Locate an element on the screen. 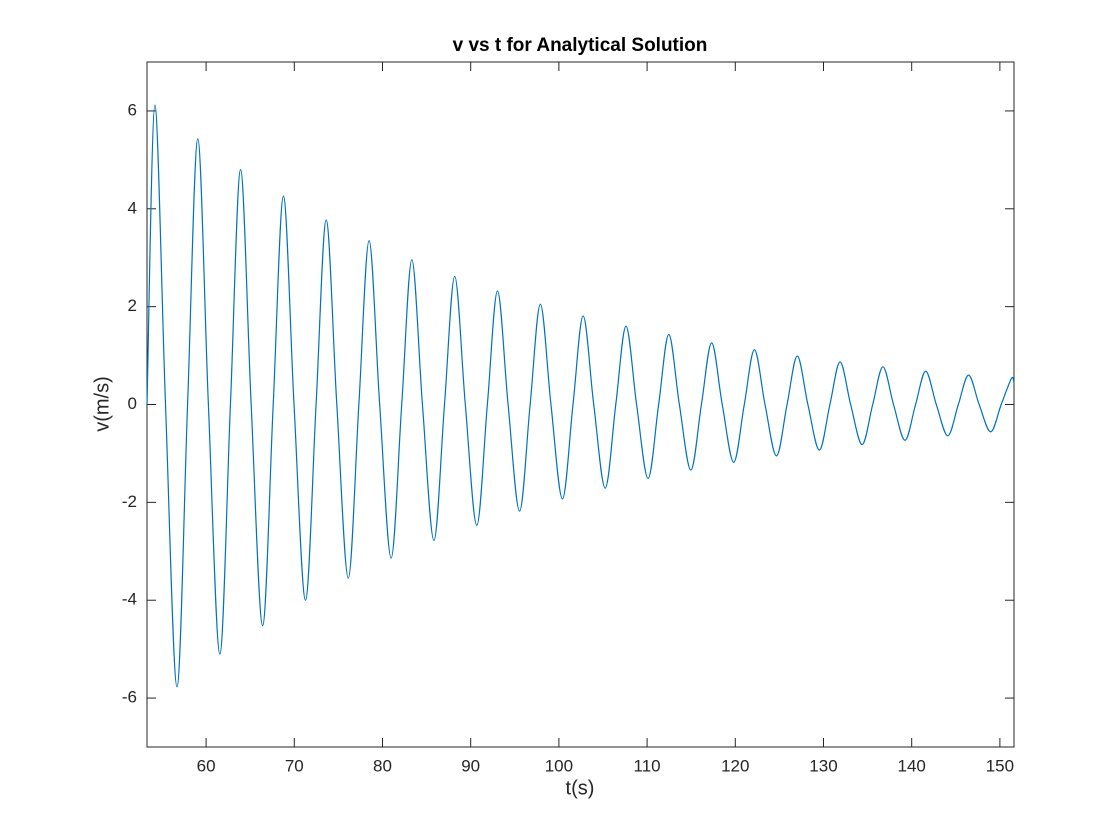 The width and height of the screenshot is (1120, 840). x-tick-label: 150 is located at coordinates (1000, 765).